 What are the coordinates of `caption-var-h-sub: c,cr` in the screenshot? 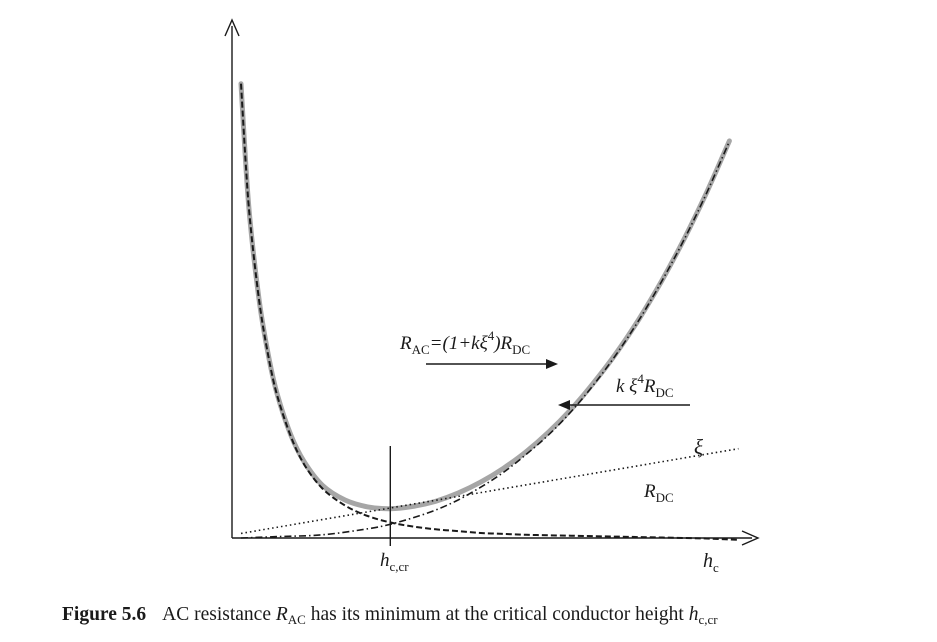 It's located at (708, 619).